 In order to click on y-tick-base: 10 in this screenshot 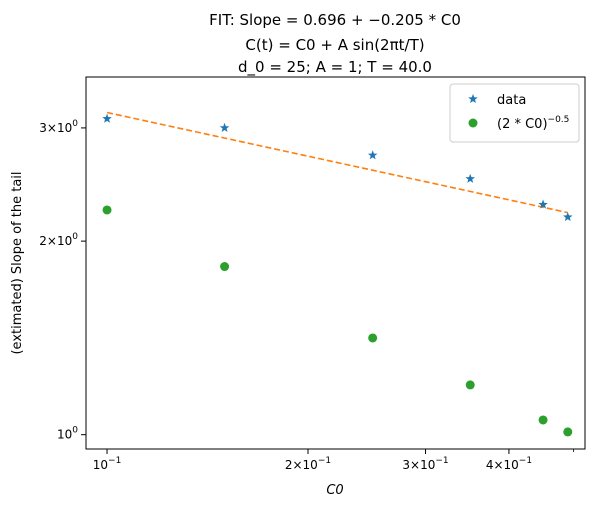, I will do `click(64, 435)`.